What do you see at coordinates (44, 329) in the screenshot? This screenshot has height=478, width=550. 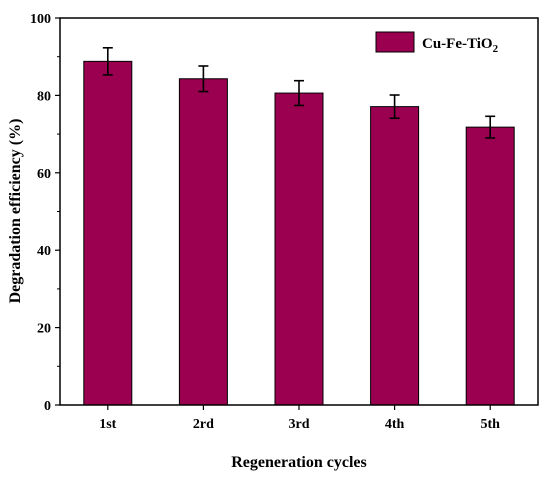 I see `y-tick-label: 20` at bounding box center [44, 329].